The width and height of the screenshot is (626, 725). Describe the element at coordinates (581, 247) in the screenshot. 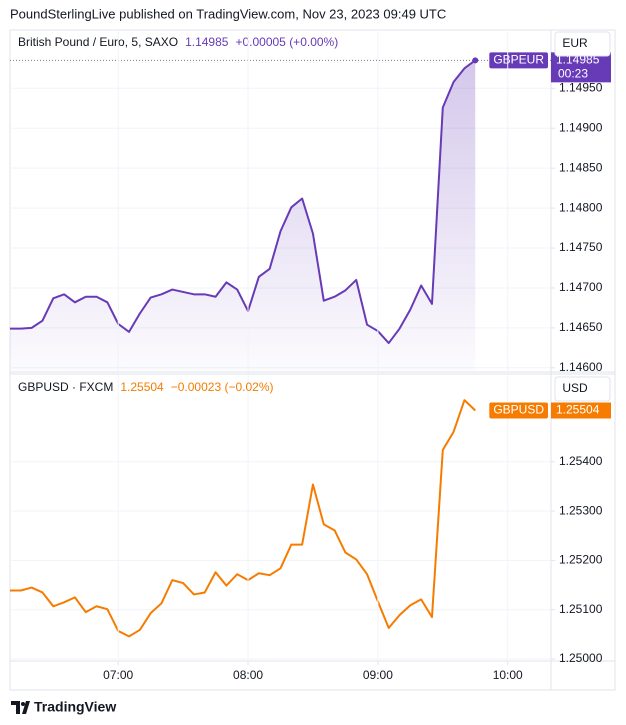

I see `y-tick-label: 1.14750` at that location.